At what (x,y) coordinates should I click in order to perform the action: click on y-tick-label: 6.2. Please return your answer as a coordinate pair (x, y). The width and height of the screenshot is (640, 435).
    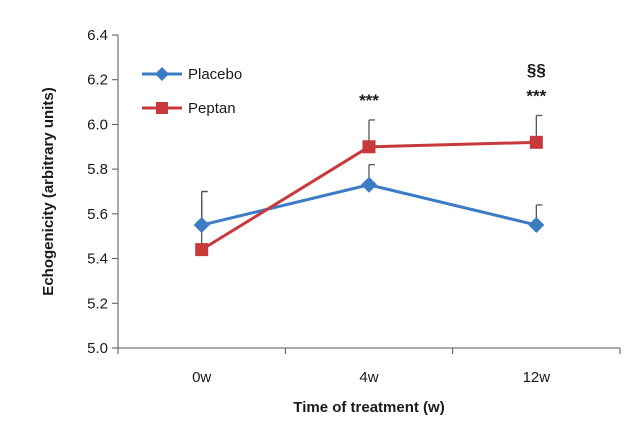
    Looking at the image, I should click on (97, 80).